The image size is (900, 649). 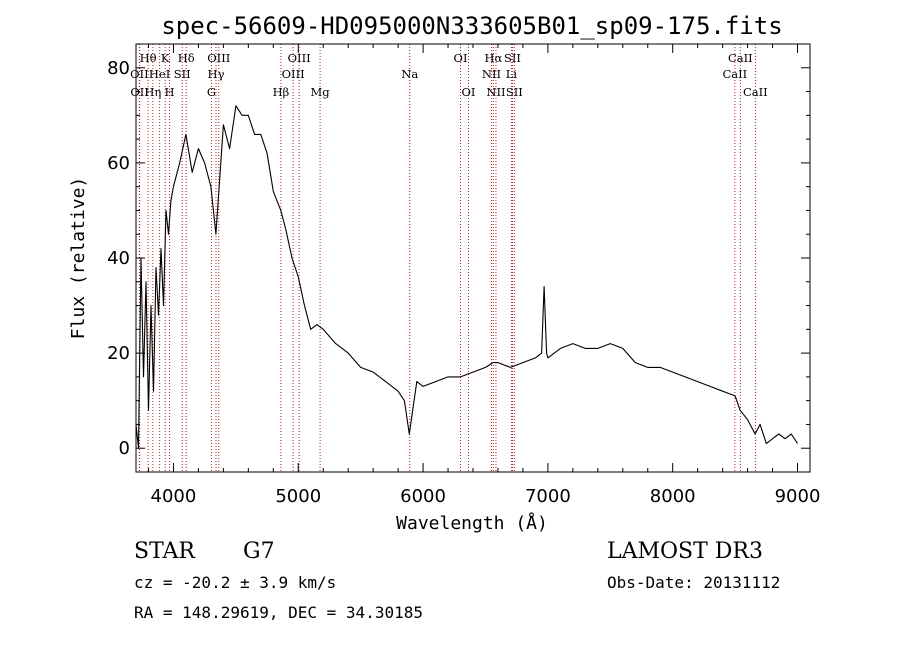 What do you see at coordinates (409, 74) in the screenshot?
I see `line-label-16: Na` at bounding box center [409, 74].